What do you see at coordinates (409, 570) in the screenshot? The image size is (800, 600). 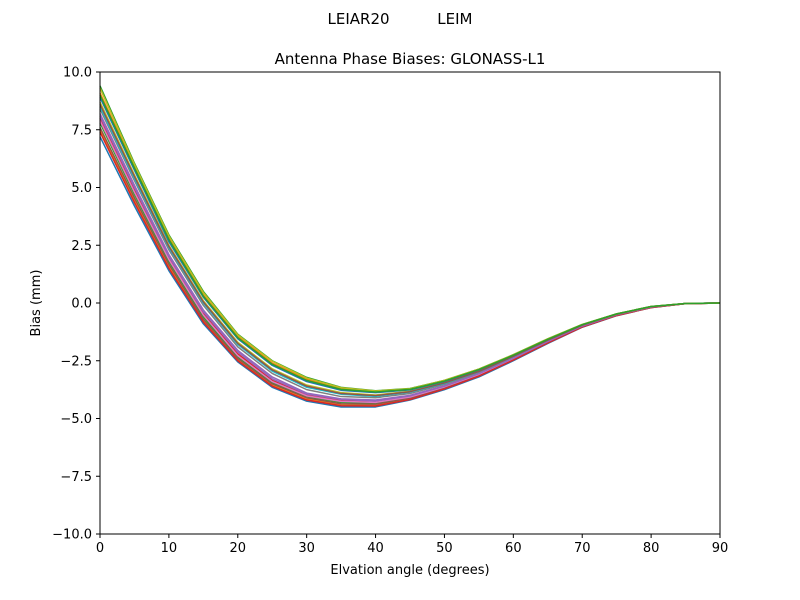 I see `x-axis-label: Elvation angle (degrees)` at bounding box center [409, 570].